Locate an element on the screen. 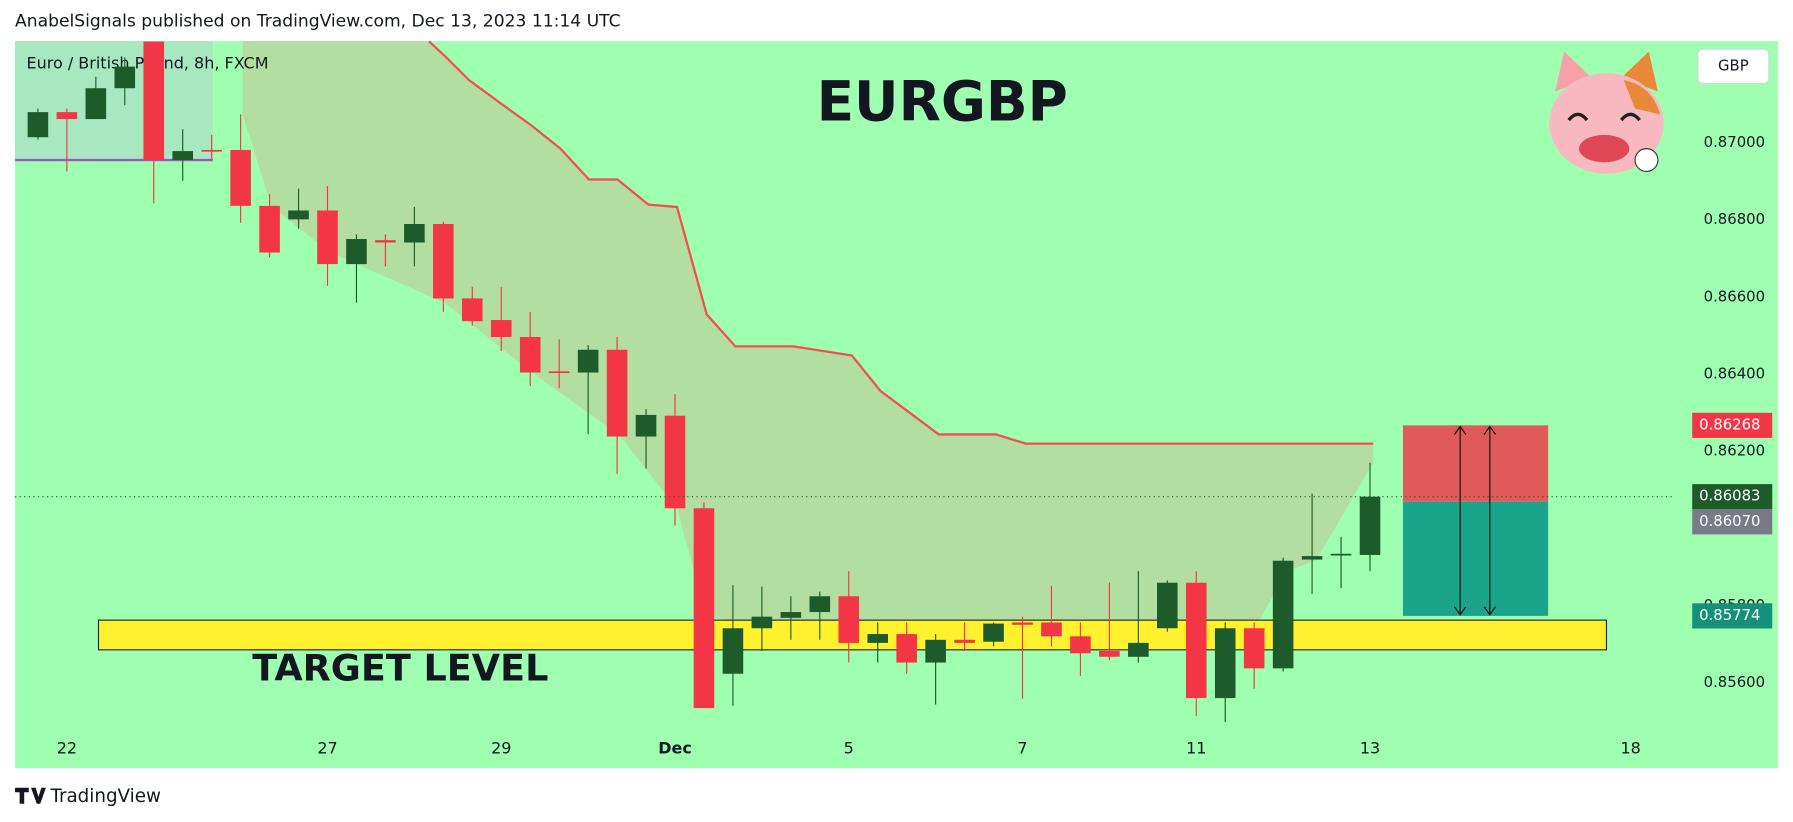 This screenshot has height=822, width=1793. stop-area is located at coordinates (1475, 463).